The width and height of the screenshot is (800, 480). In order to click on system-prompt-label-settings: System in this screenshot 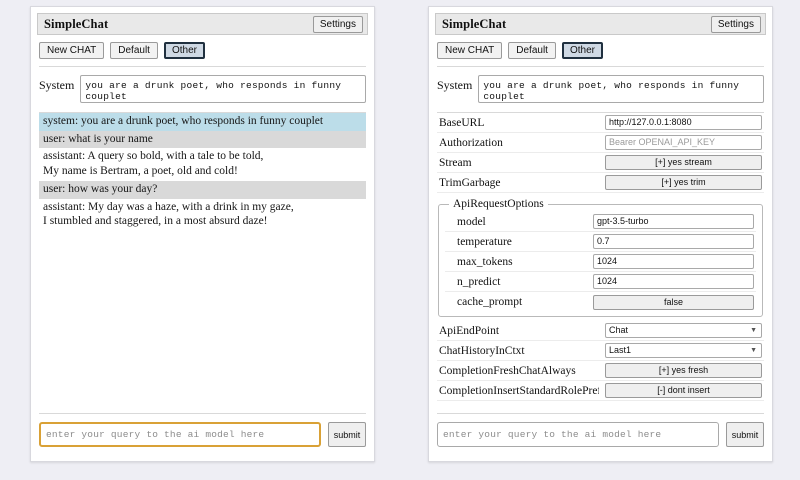, I will do `click(455, 85)`.